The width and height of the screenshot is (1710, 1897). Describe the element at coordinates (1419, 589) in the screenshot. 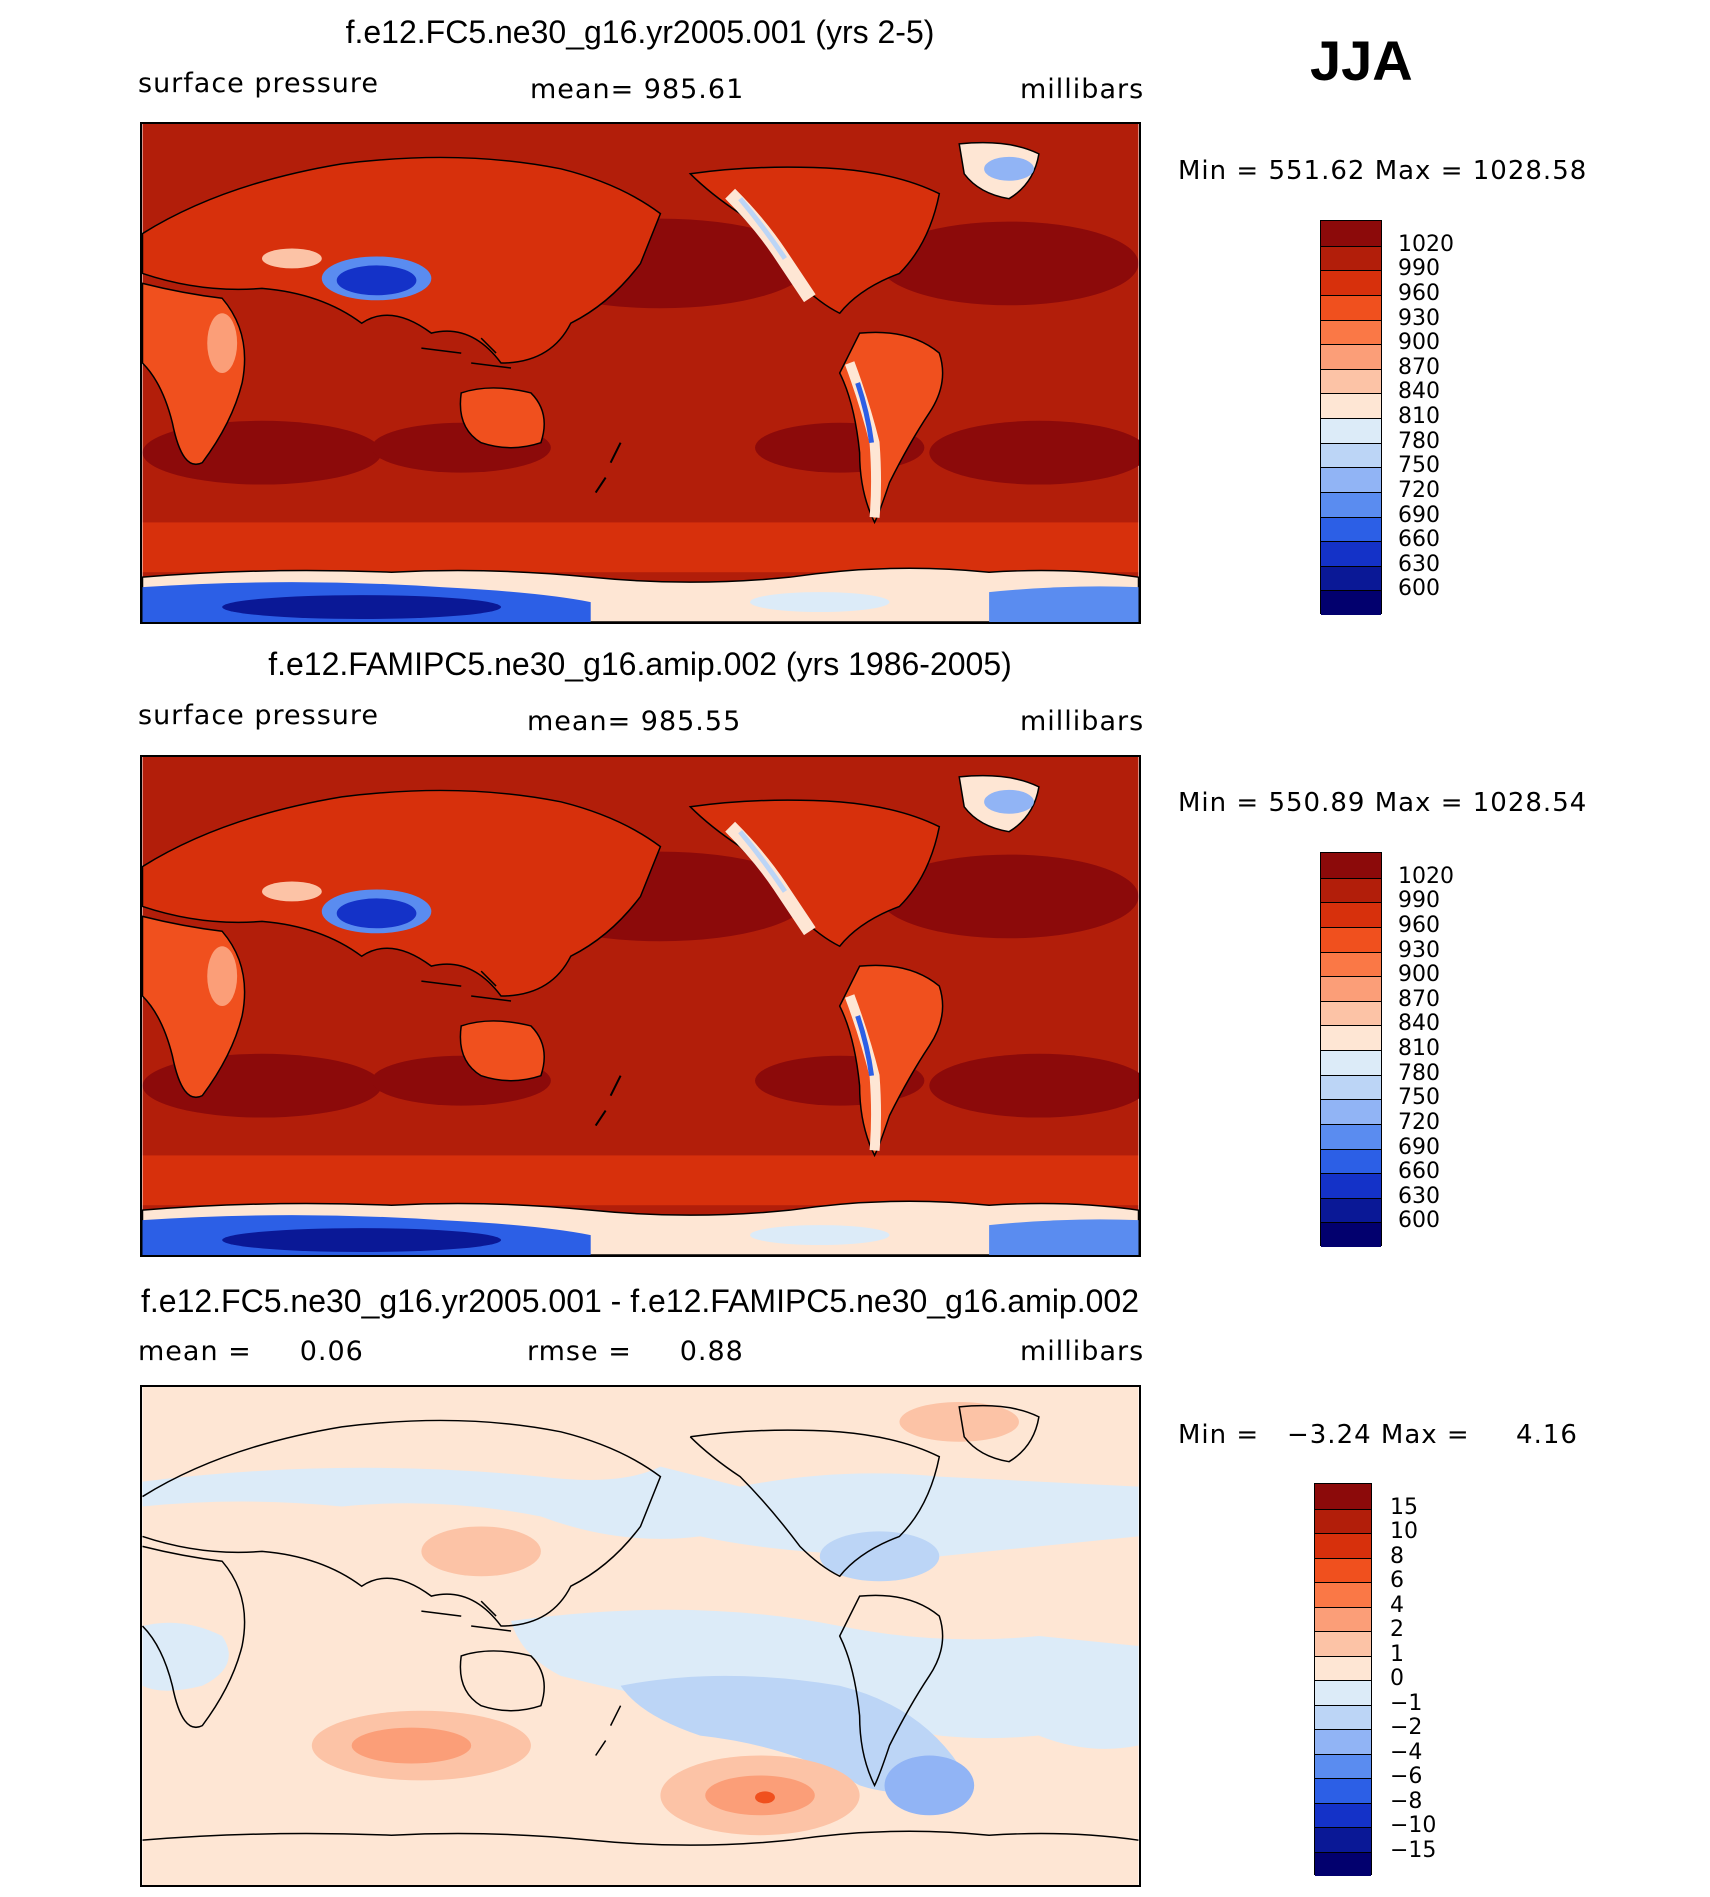

I see `colorbar-label: 600` at that location.